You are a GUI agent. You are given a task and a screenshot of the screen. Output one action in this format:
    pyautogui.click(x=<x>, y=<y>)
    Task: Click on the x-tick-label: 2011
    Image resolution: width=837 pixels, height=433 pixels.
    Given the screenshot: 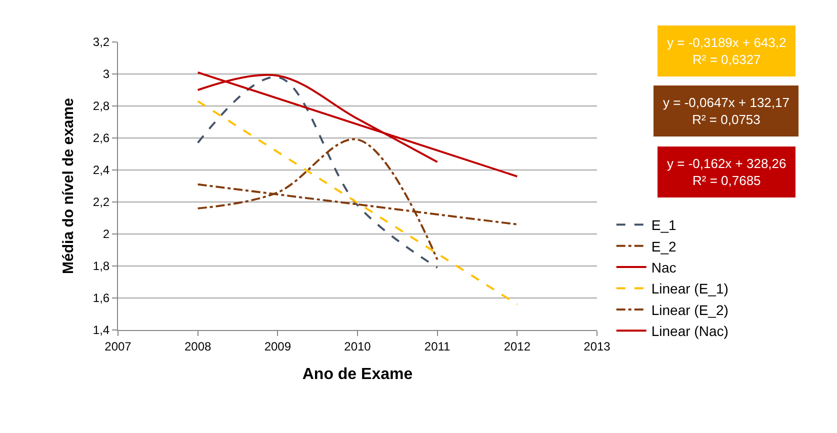 What is the action you would take?
    pyautogui.click(x=437, y=346)
    